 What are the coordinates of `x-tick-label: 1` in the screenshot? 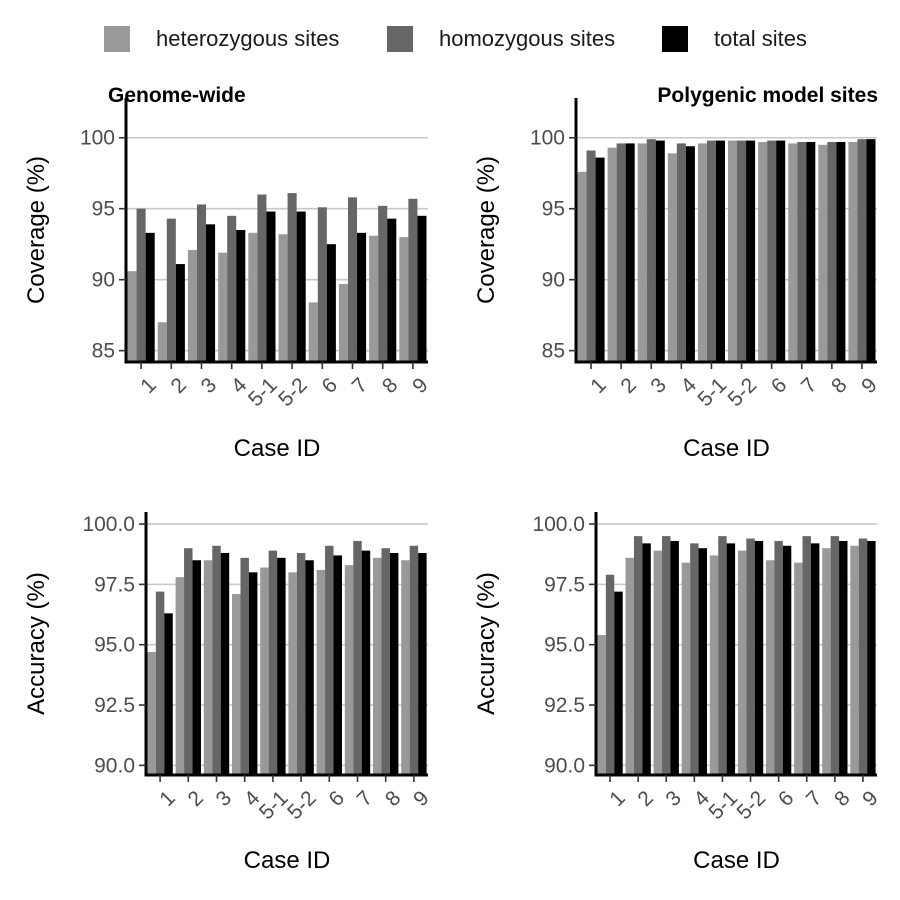 It's located at (167, 798).